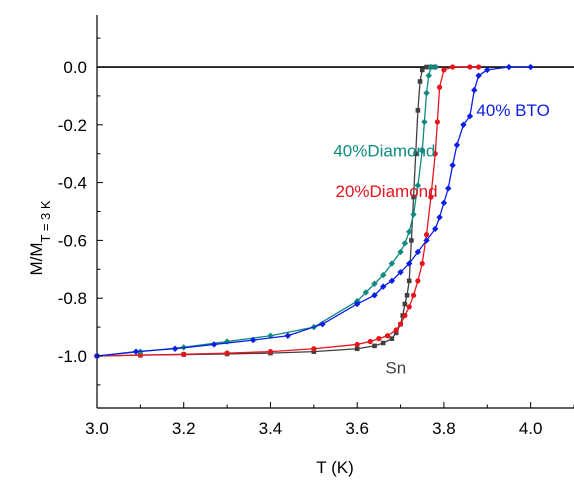 This screenshot has height=485, width=574. Describe the element at coordinates (387, 191) in the screenshot. I see `series-annotation: 20%Diamond` at that location.